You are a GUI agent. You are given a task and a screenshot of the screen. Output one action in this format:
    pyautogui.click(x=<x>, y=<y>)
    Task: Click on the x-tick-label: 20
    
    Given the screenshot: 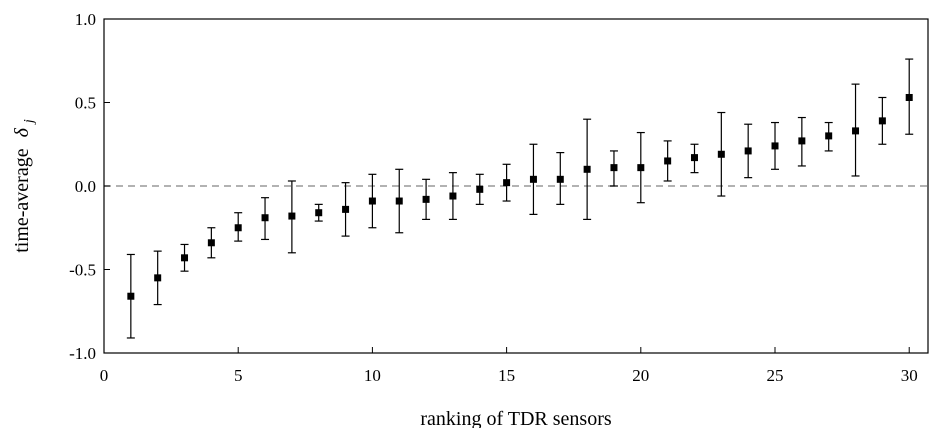 What is the action you would take?
    pyautogui.click(x=640, y=375)
    